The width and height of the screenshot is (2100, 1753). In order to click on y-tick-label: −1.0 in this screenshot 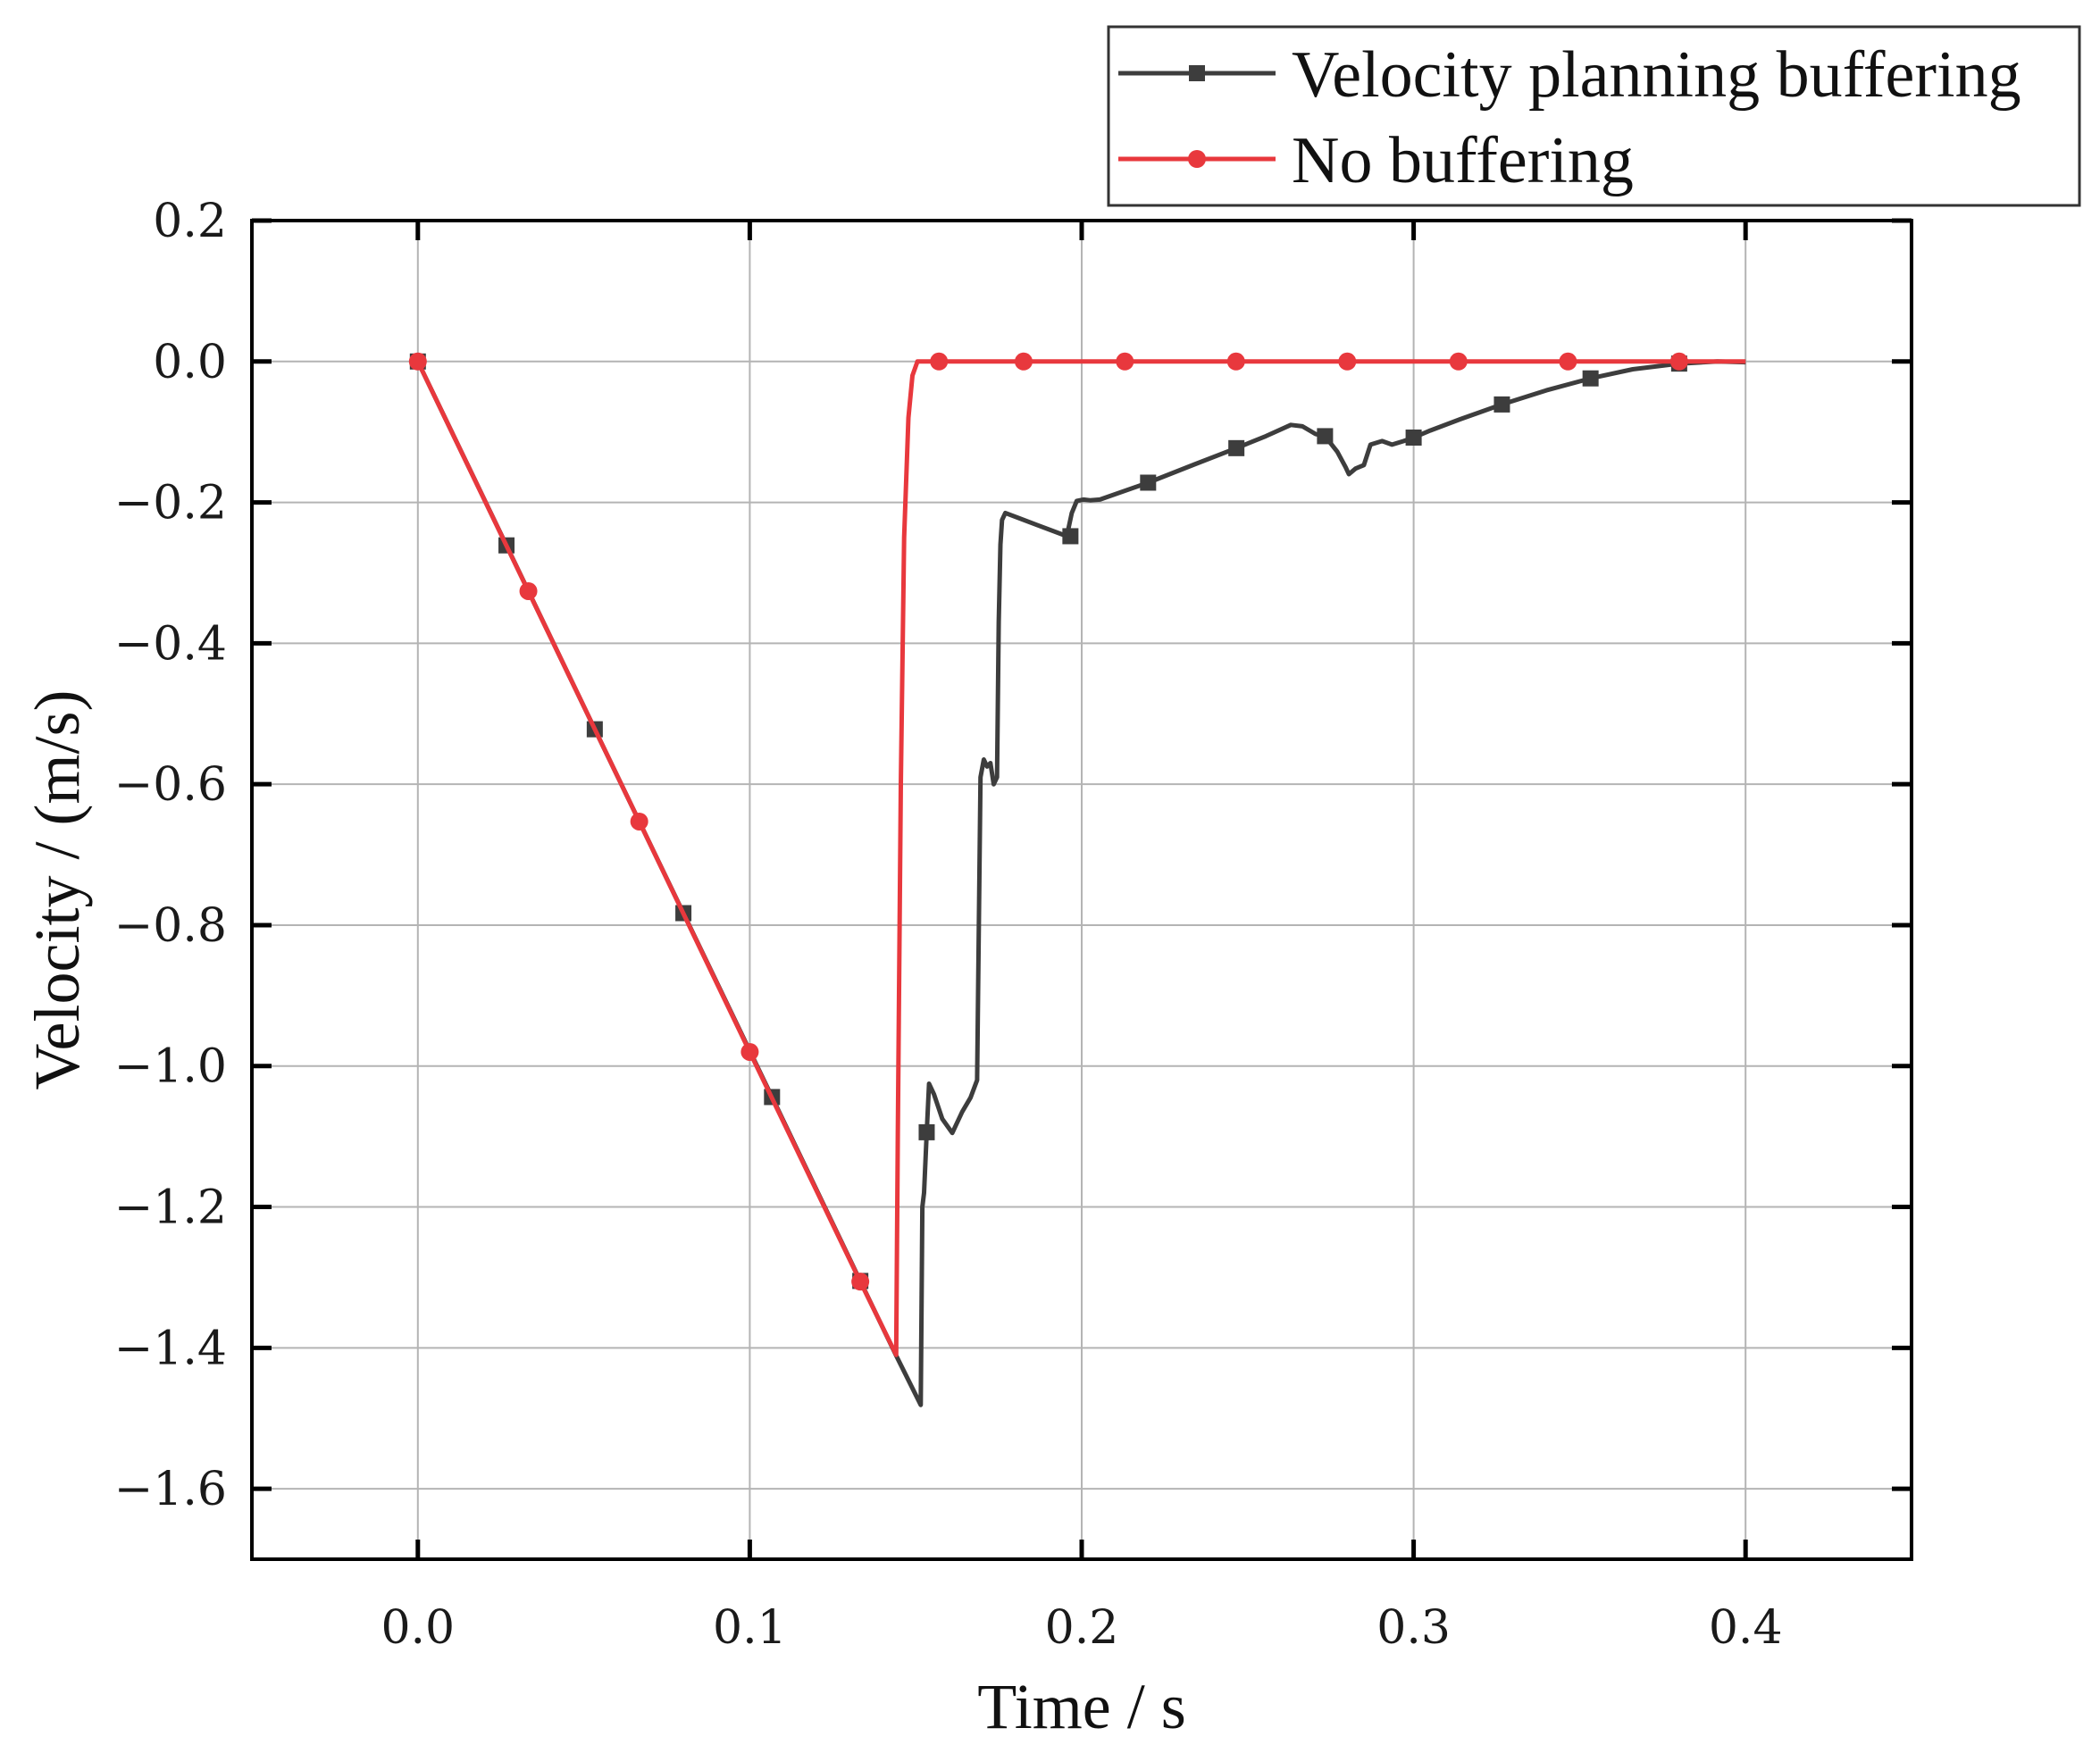, I will do `click(170, 1067)`.